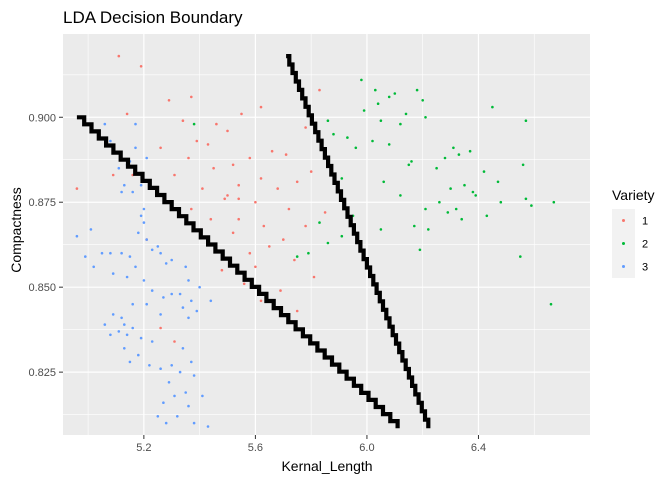 This screenshot has width=672, height=480. I want to click on y-axis-title: Compactness, so click(16, 230).